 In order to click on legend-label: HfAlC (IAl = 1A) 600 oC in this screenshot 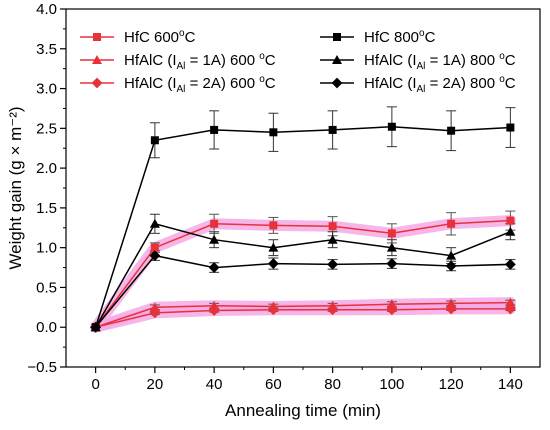, I will do `click(200, 61)`.